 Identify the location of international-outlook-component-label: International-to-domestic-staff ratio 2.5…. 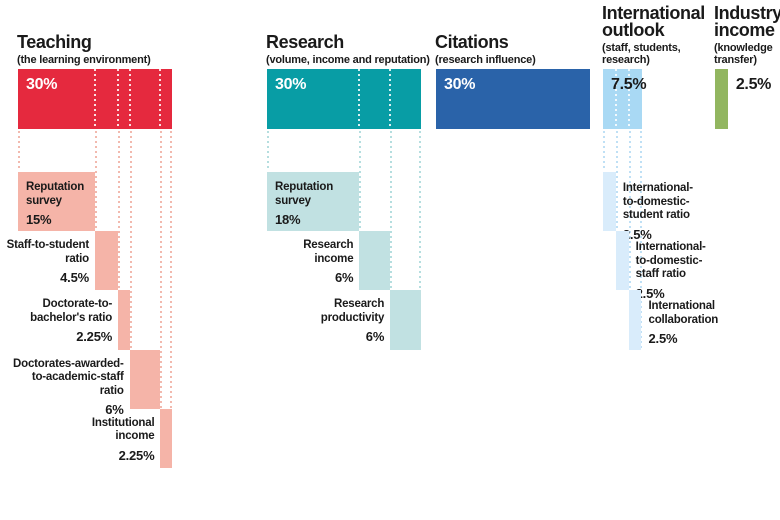
(698, 271).